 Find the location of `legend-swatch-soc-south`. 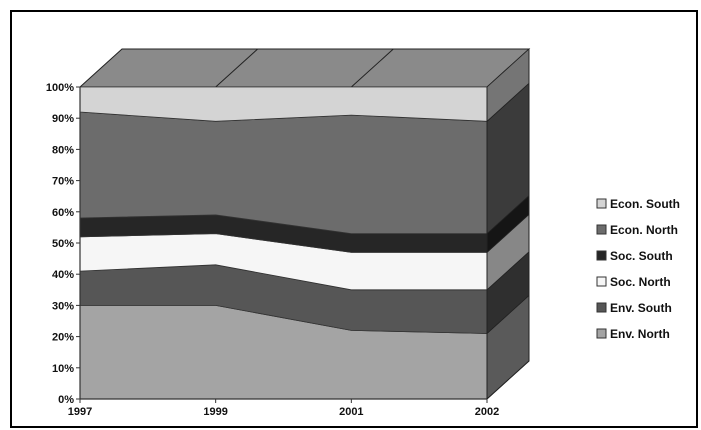

legend-swatch-soc-south is located at coordinates (601, 255).